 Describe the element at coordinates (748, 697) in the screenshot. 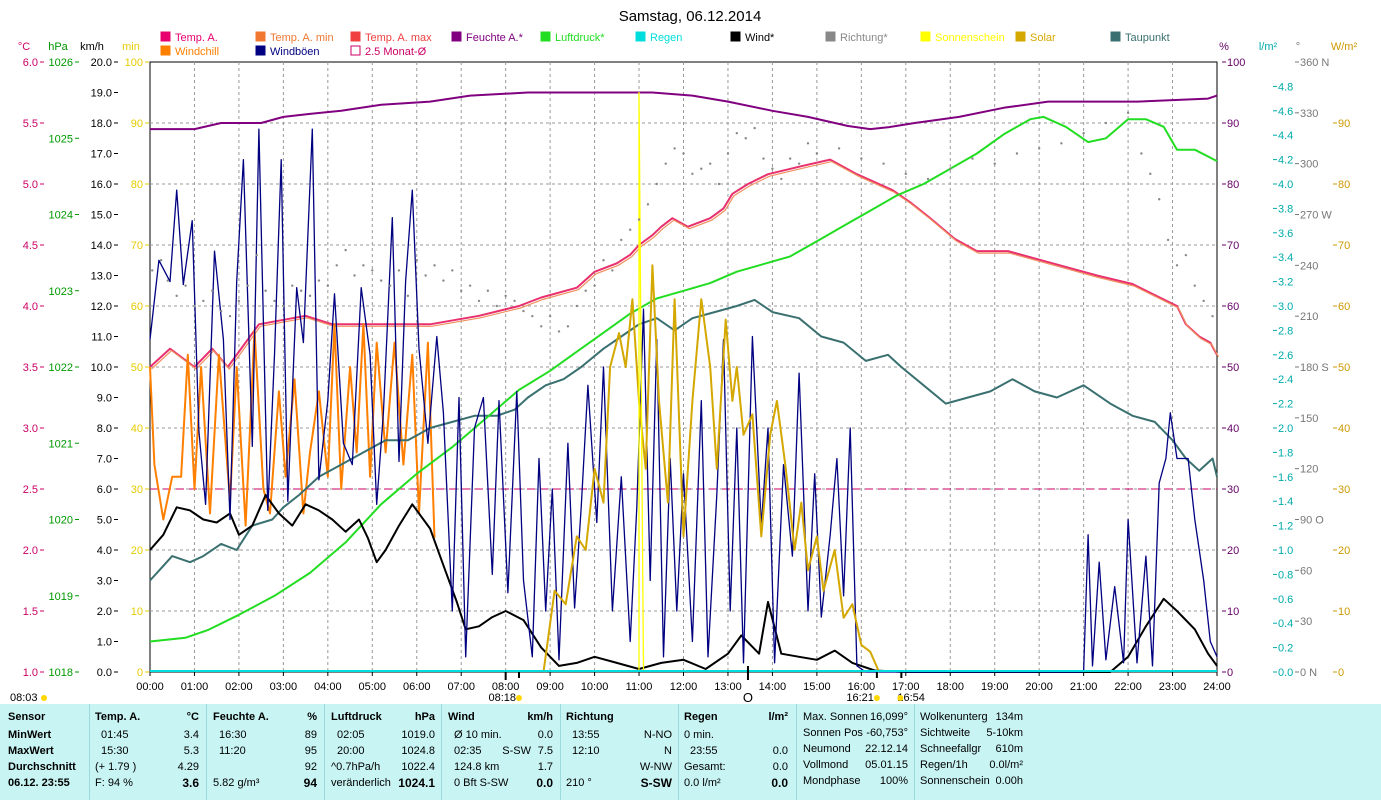

I see `moon-icon: O` at that location.